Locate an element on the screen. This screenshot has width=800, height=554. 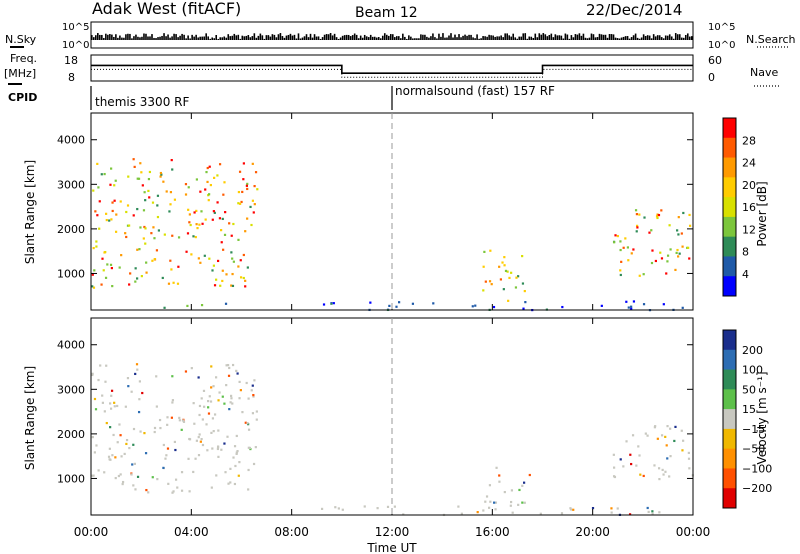
y-tick-label: 3000 is located at coordinates (71, 389).